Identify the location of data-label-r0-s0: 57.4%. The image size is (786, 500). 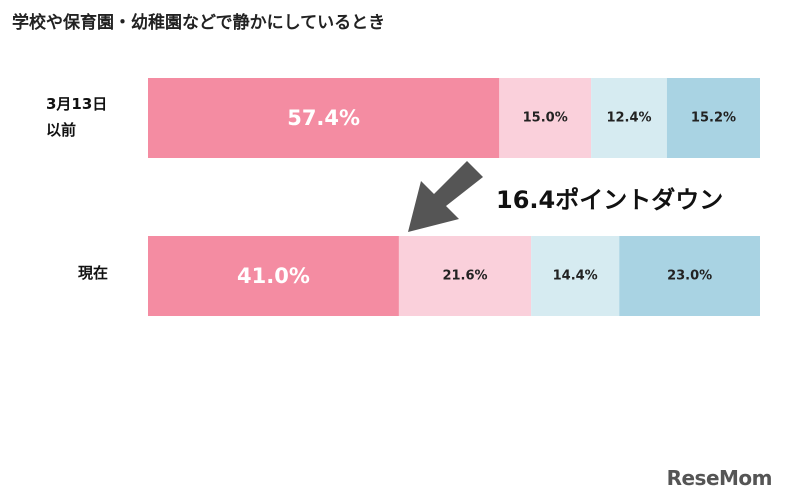
(323, 118).